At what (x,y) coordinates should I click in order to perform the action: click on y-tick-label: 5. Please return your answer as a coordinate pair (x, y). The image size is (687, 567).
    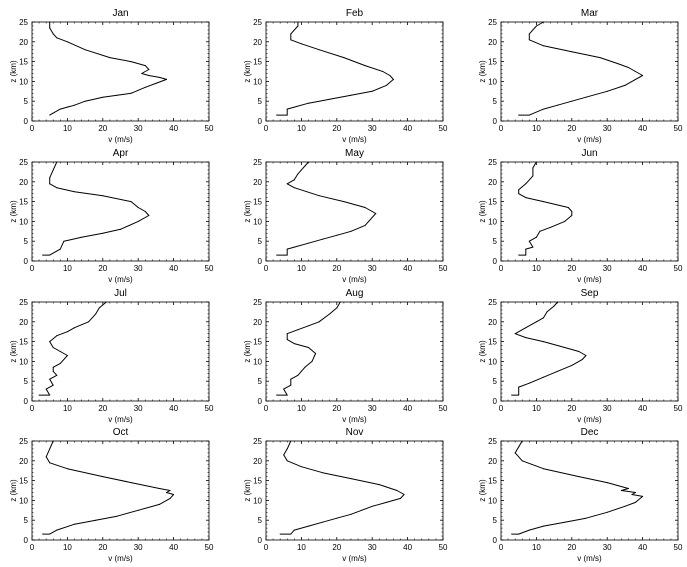
    Looking at the image, I should click on (495, 520).